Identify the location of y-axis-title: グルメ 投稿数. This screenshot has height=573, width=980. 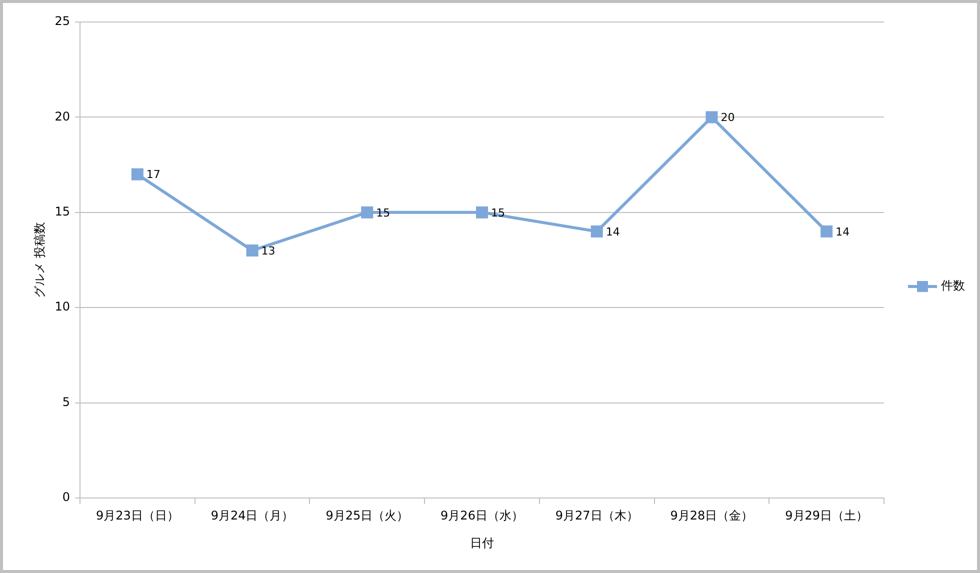
(39, 260).